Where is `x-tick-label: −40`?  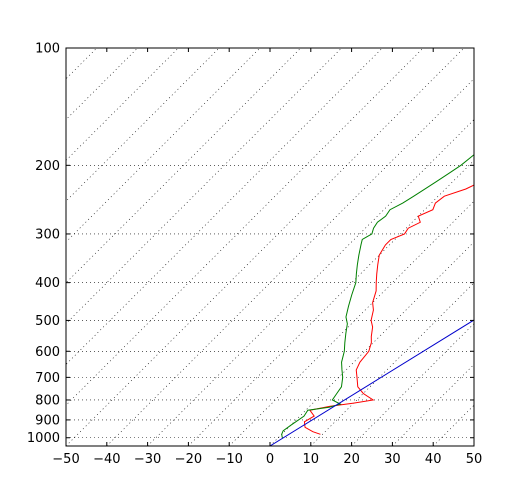 x-tick-label: −40 is located at coordinates (106, 459).